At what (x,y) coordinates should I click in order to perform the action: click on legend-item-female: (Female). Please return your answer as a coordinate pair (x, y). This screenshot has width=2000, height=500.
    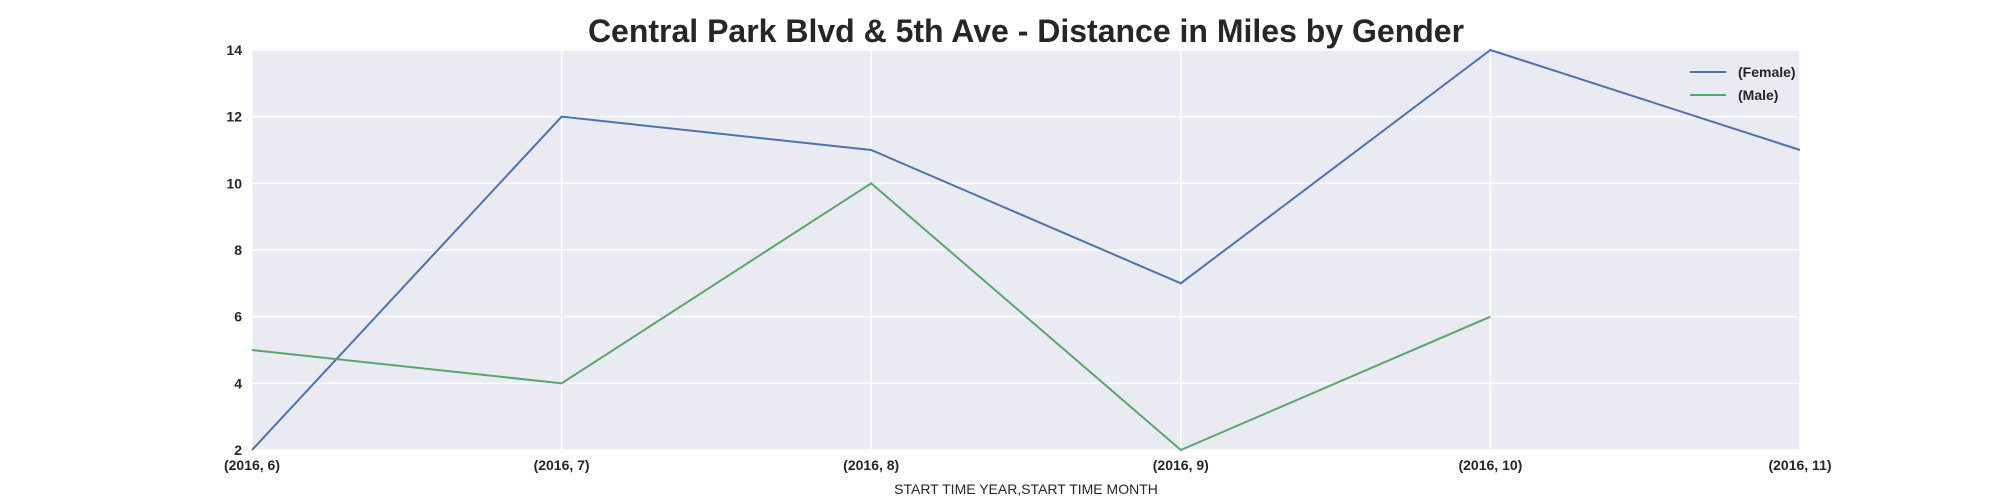
    Looking at the image, I should click on (1743, 72).